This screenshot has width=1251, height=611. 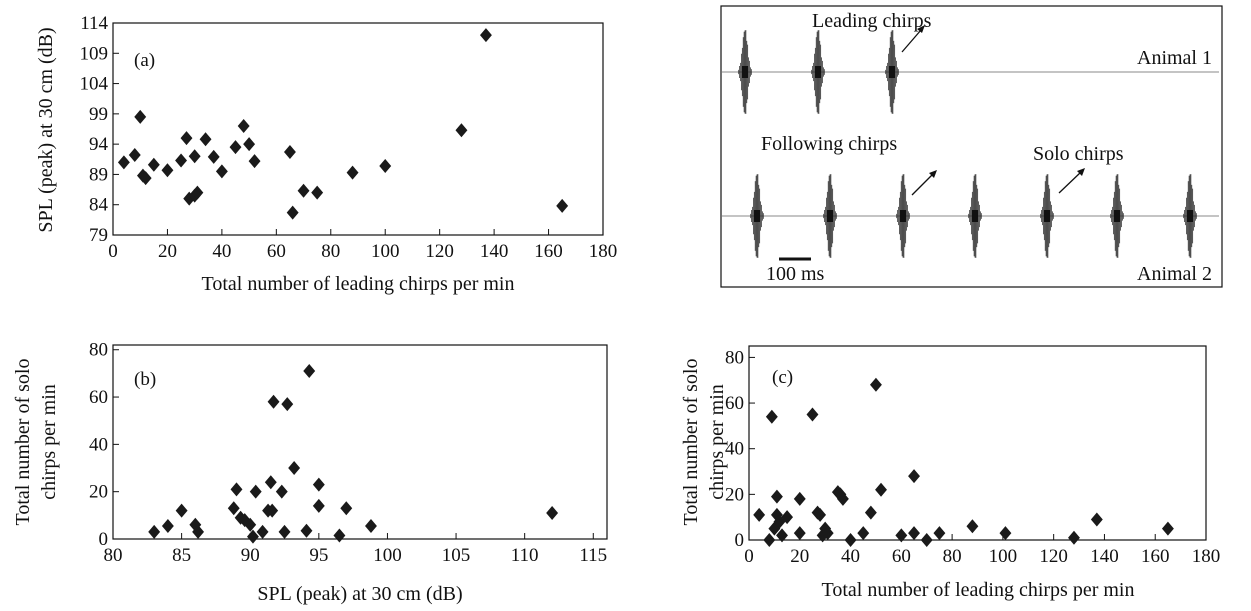 I want to click on panel-c-x-axis-label: Total number of leading chirps per min, so click(x=978, y=590).